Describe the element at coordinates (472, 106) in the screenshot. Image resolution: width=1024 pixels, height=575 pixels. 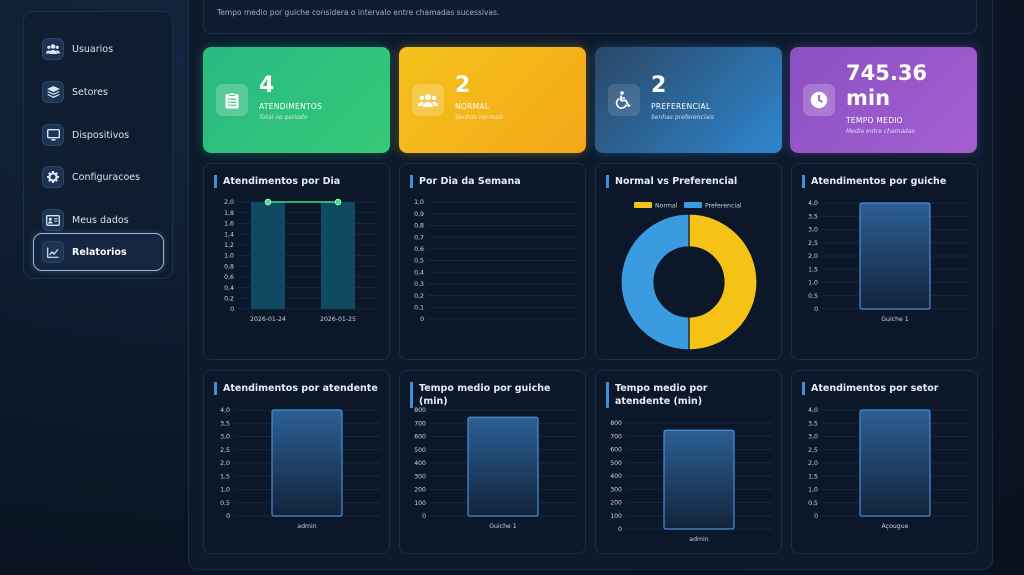
I see `stat-label: NORMAL` at that location.